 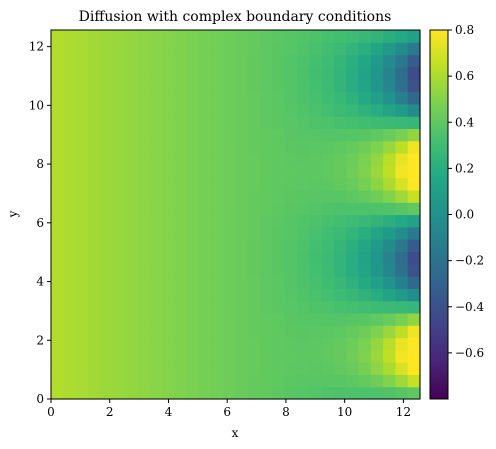 I want to click on y-tick-label: 8, so click(x=40, y=164).